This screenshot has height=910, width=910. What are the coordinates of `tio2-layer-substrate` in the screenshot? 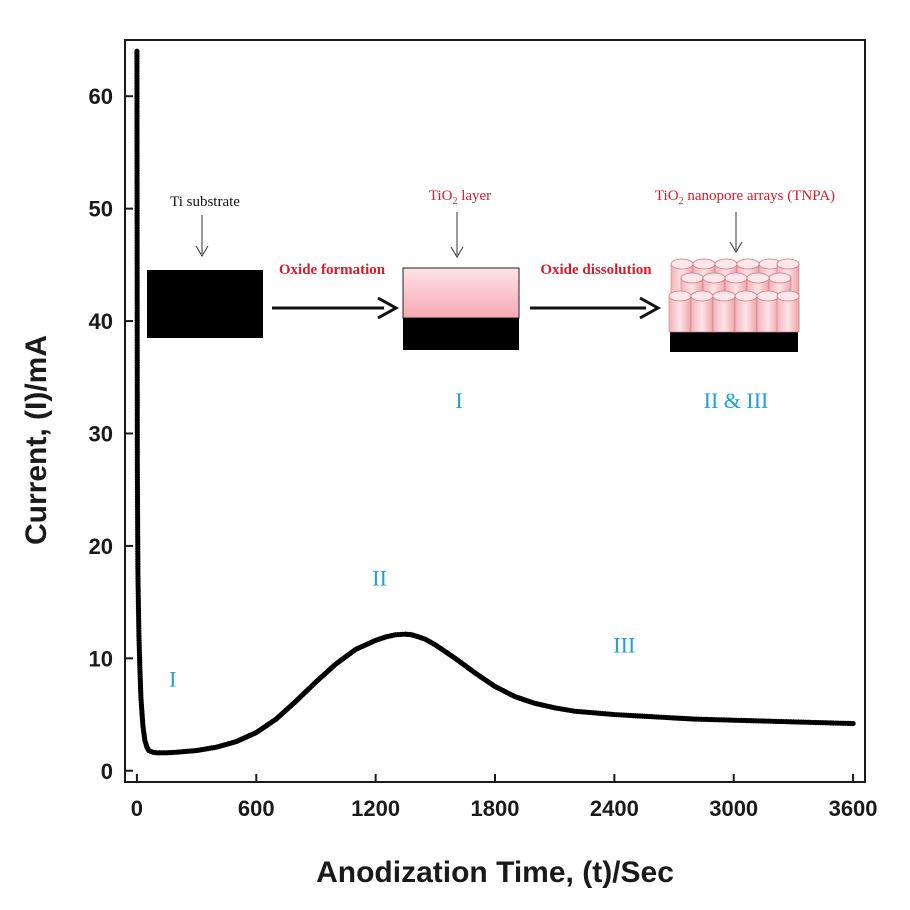 It's located at (461, 334).